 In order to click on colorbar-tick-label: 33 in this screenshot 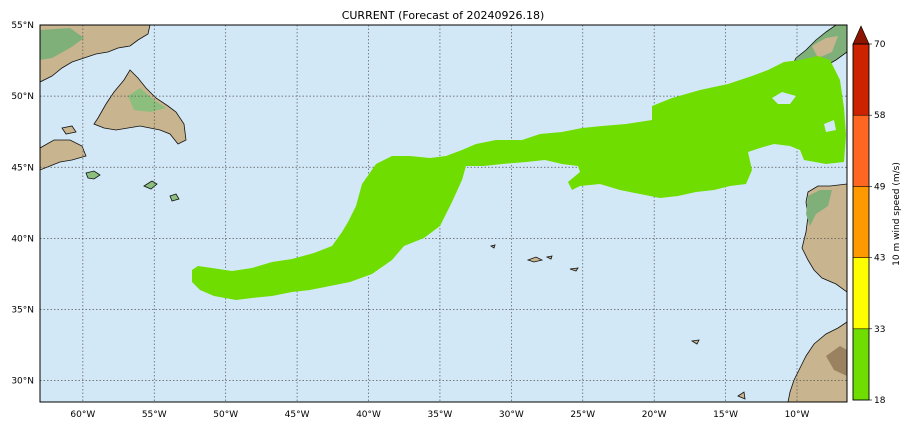, I will do `click(879, 330)`.